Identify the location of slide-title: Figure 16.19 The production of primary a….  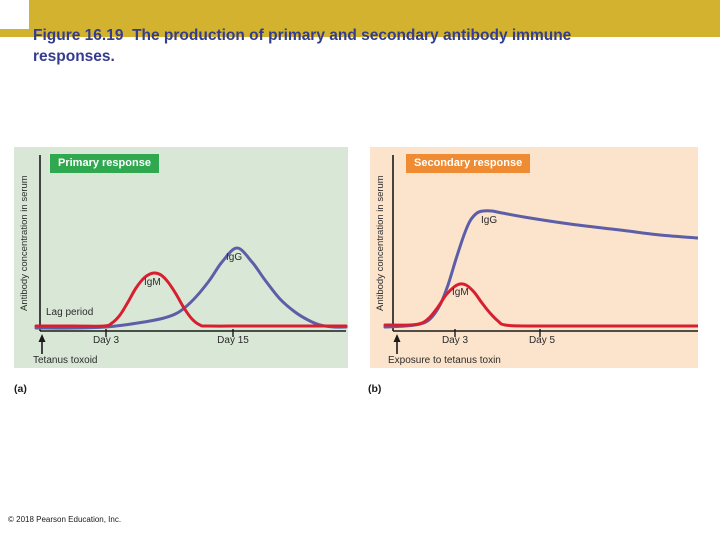
(363, 46).